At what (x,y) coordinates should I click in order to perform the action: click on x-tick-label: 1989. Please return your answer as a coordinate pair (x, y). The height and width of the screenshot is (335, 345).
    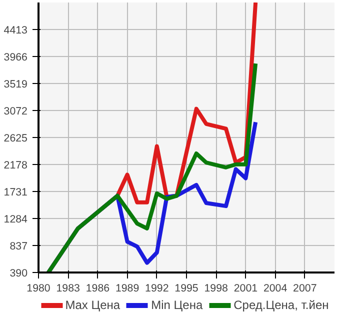
    Looking at the image, I should click on (127, 288).